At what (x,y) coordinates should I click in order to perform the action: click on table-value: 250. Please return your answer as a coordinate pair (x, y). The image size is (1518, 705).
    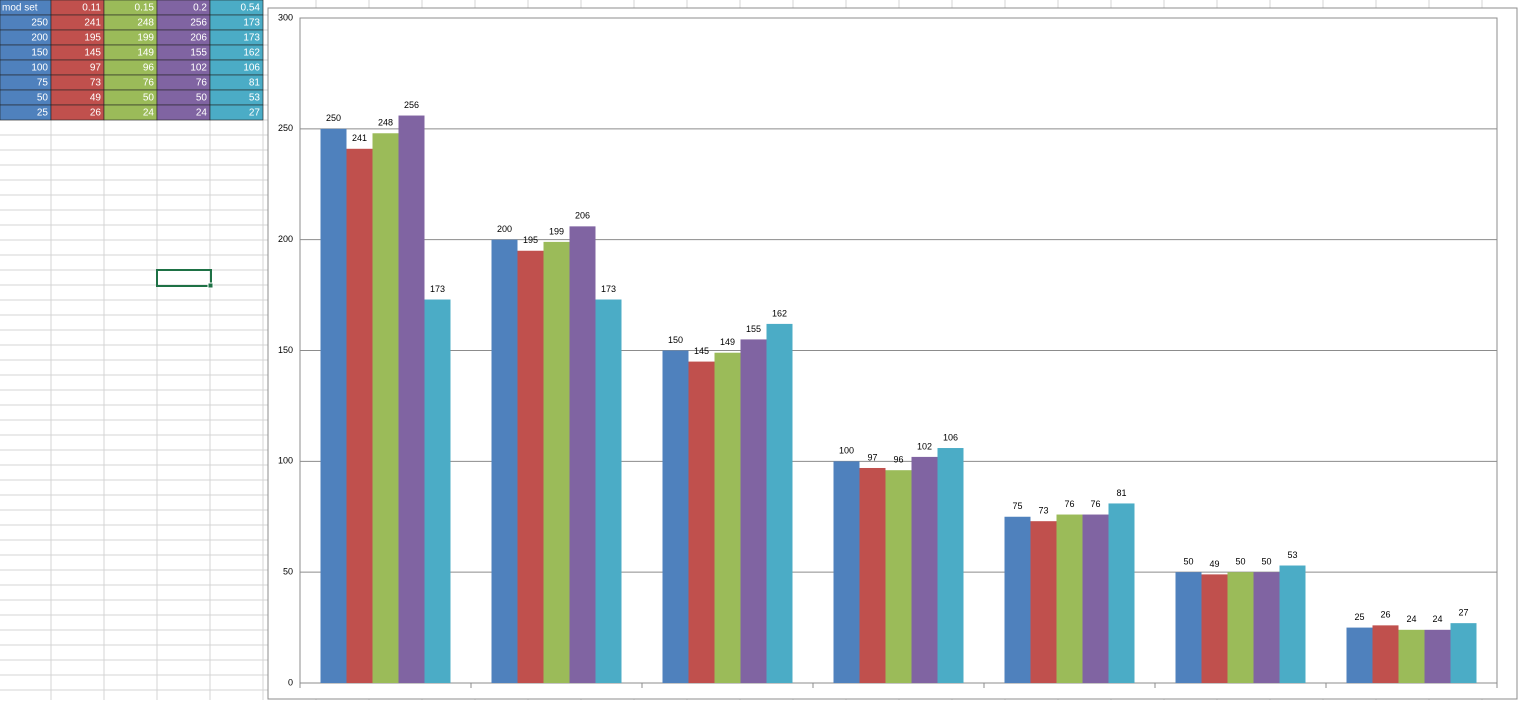
    Looking at the image, I should click on (39, 23).